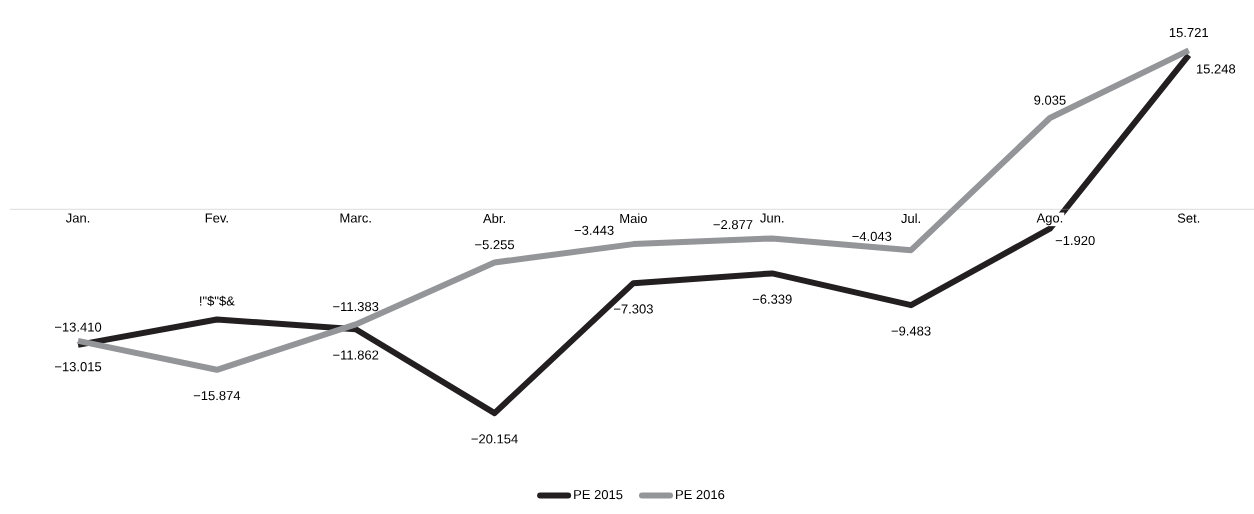 The width and height of the screenshot is (1254, 514). I want to click on x-tick-label: Jan., so click(77, 218).